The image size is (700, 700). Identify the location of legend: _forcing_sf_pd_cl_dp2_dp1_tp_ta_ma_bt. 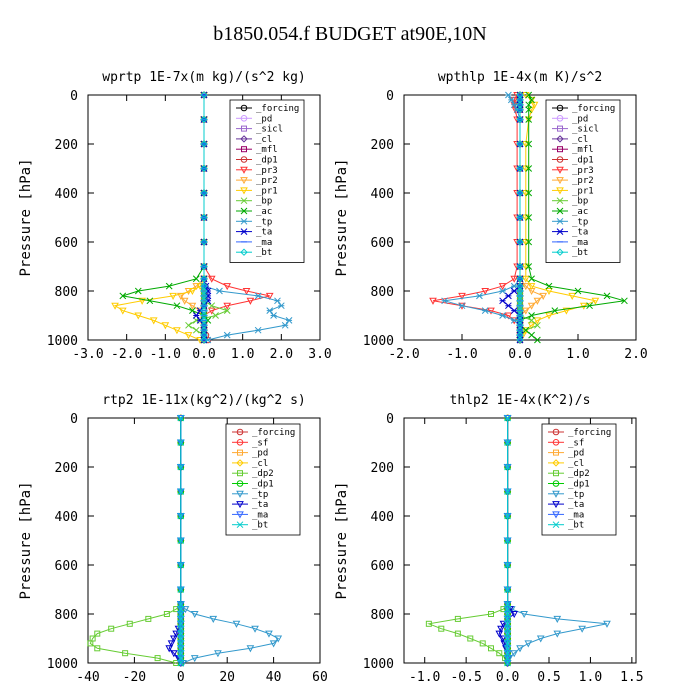
(579, 479).